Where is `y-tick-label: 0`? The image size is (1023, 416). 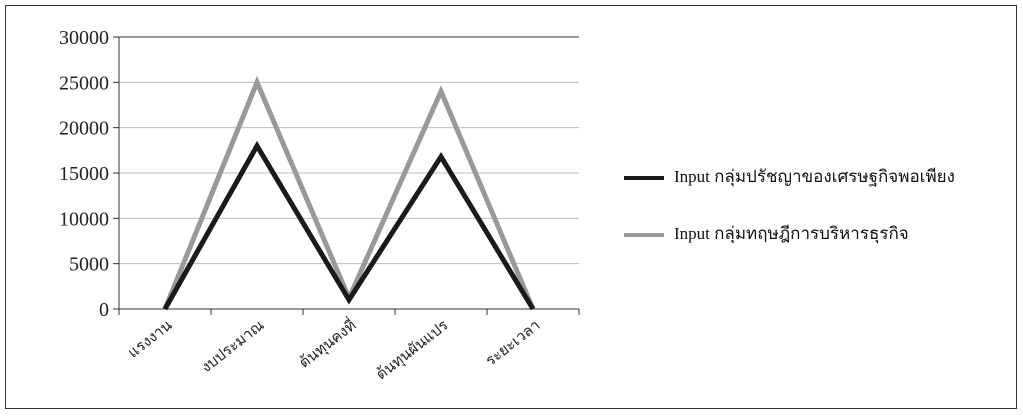 y-tick-label: 0 is located at coordinates (104, 310).